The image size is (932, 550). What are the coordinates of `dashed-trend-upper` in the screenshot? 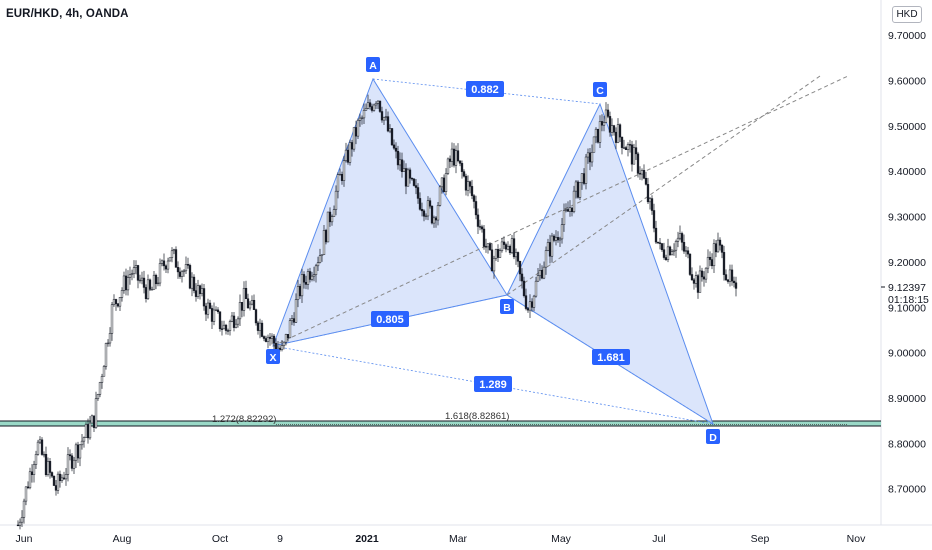 It's located at (663, 185).